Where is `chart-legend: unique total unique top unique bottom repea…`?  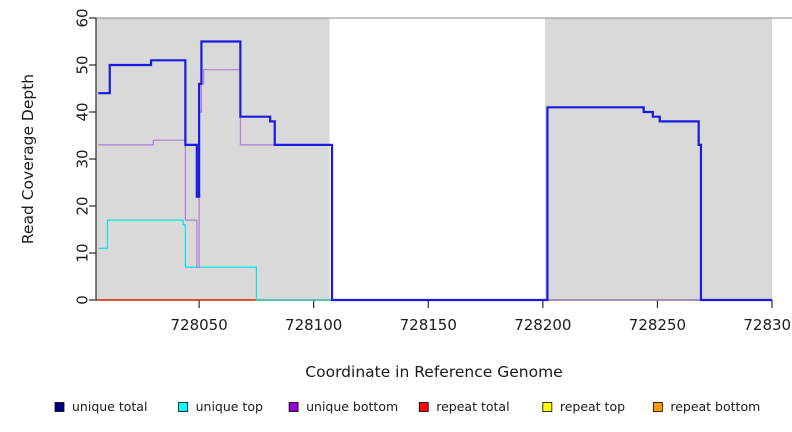 chart-legend: unique total unique top unique bottom repea… is located at coordinates (407, 406).